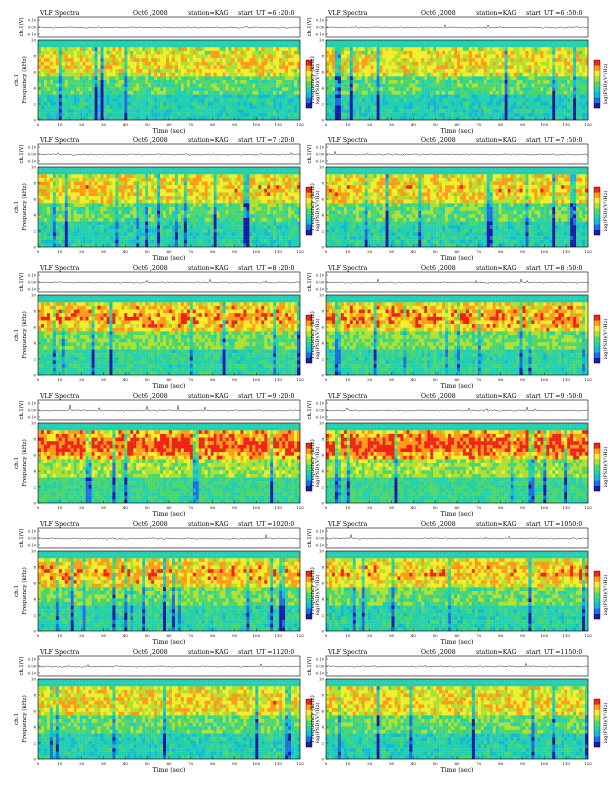 The width and height of the screenshot is (612, 792). What do you see at coordinates (34, 104) in the screenshot?
I see `y-tick-label: 2` at bounding box center [34, 104].